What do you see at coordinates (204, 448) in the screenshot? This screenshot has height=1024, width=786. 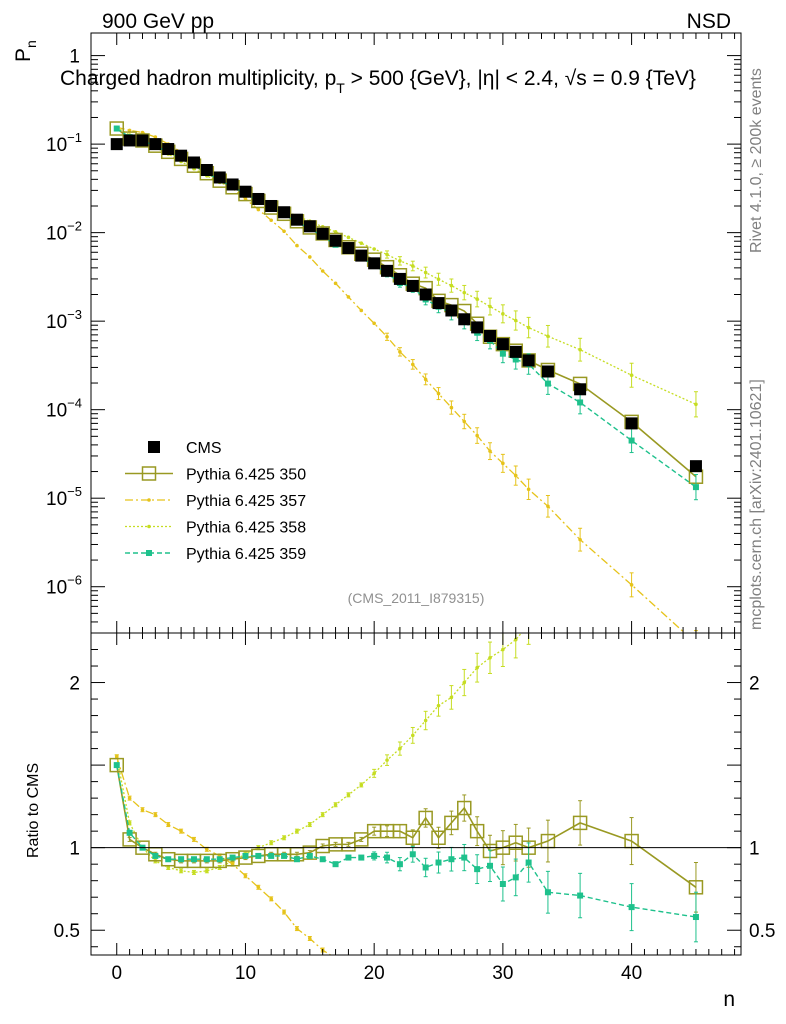 I see `legend-label: CMS` at bounding box center [204, 448].